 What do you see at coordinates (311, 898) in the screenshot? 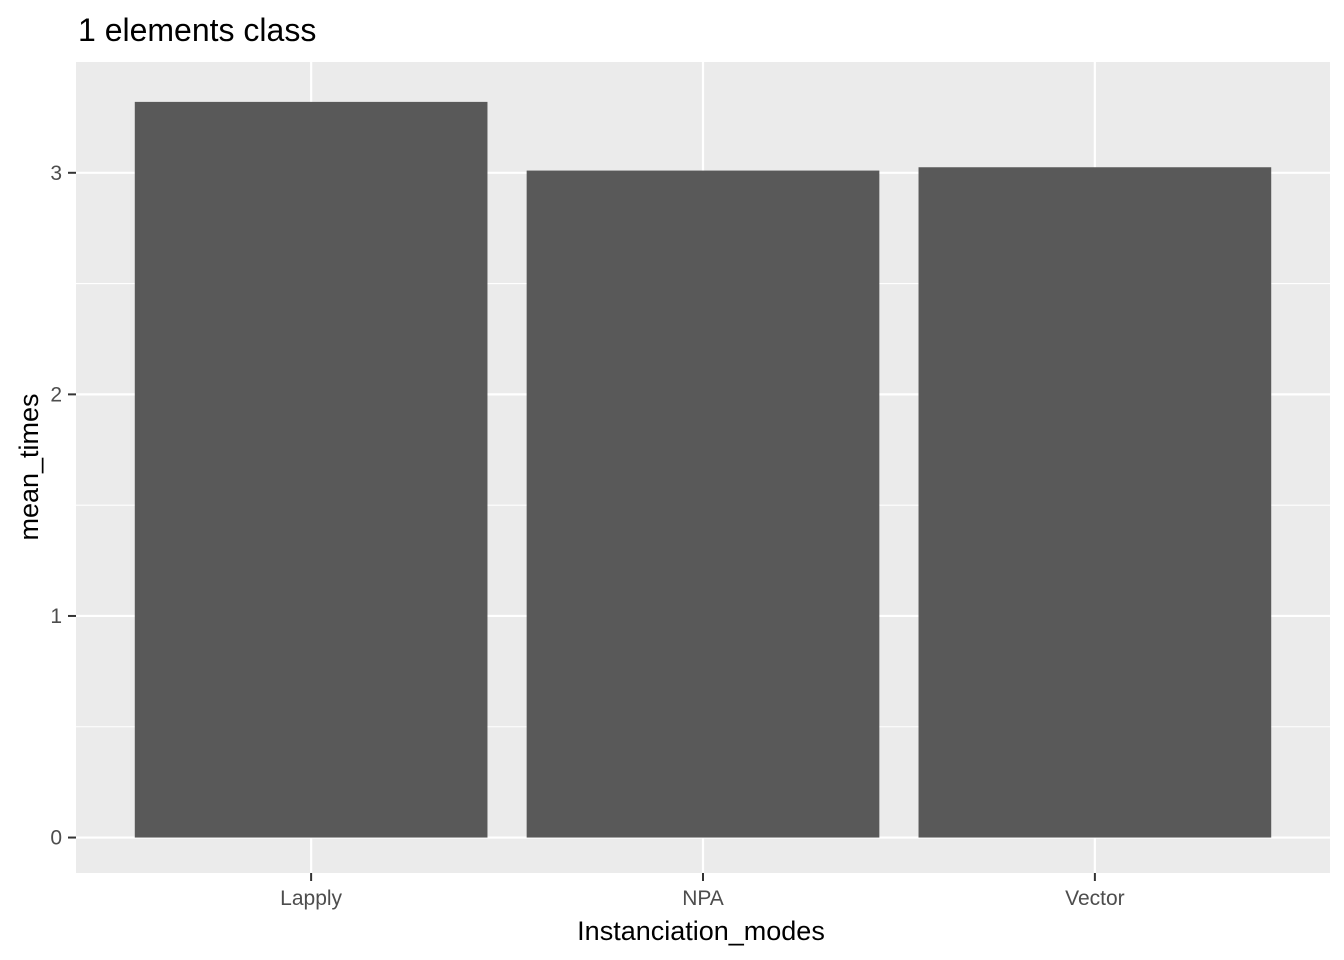
I see `x-tick-label: Lapply` at bounding box center [311, 898].